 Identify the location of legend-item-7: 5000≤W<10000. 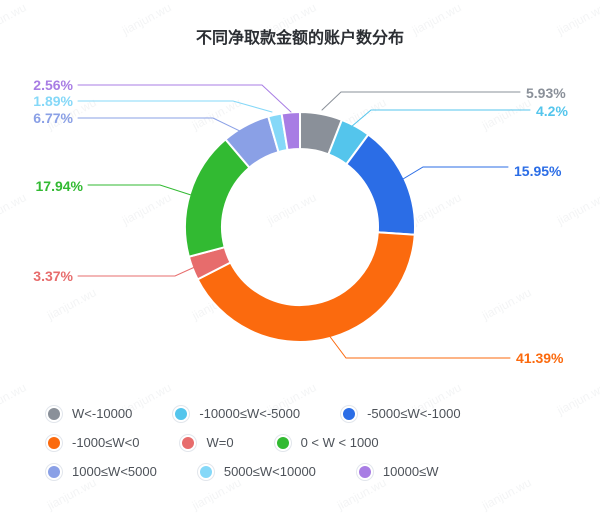
(256, 471).